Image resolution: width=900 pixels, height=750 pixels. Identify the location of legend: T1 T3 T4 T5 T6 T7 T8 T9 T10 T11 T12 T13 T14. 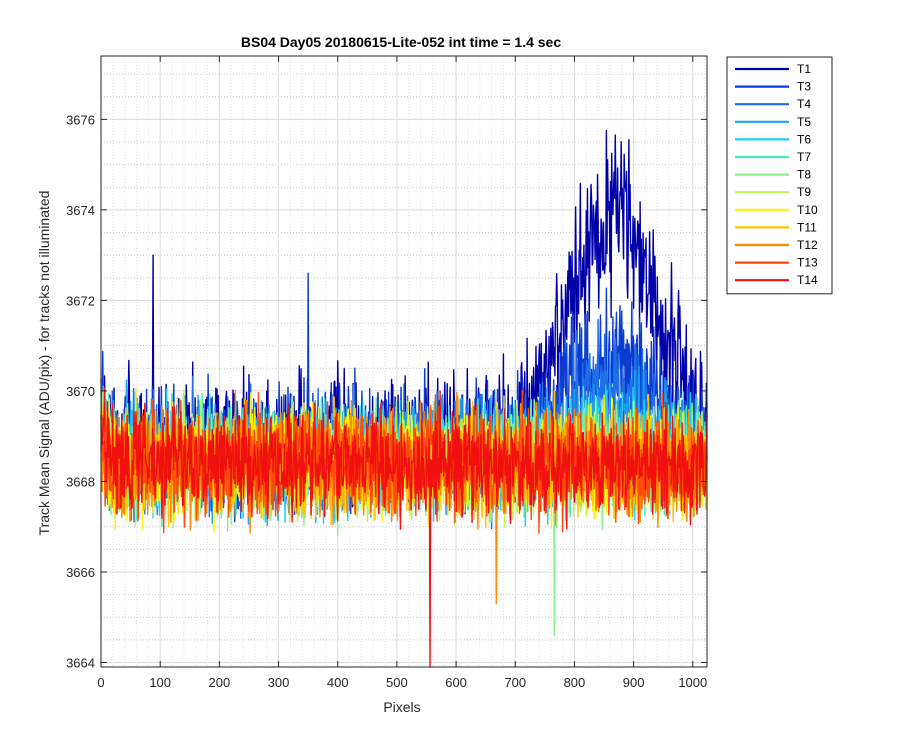
(779, 175).